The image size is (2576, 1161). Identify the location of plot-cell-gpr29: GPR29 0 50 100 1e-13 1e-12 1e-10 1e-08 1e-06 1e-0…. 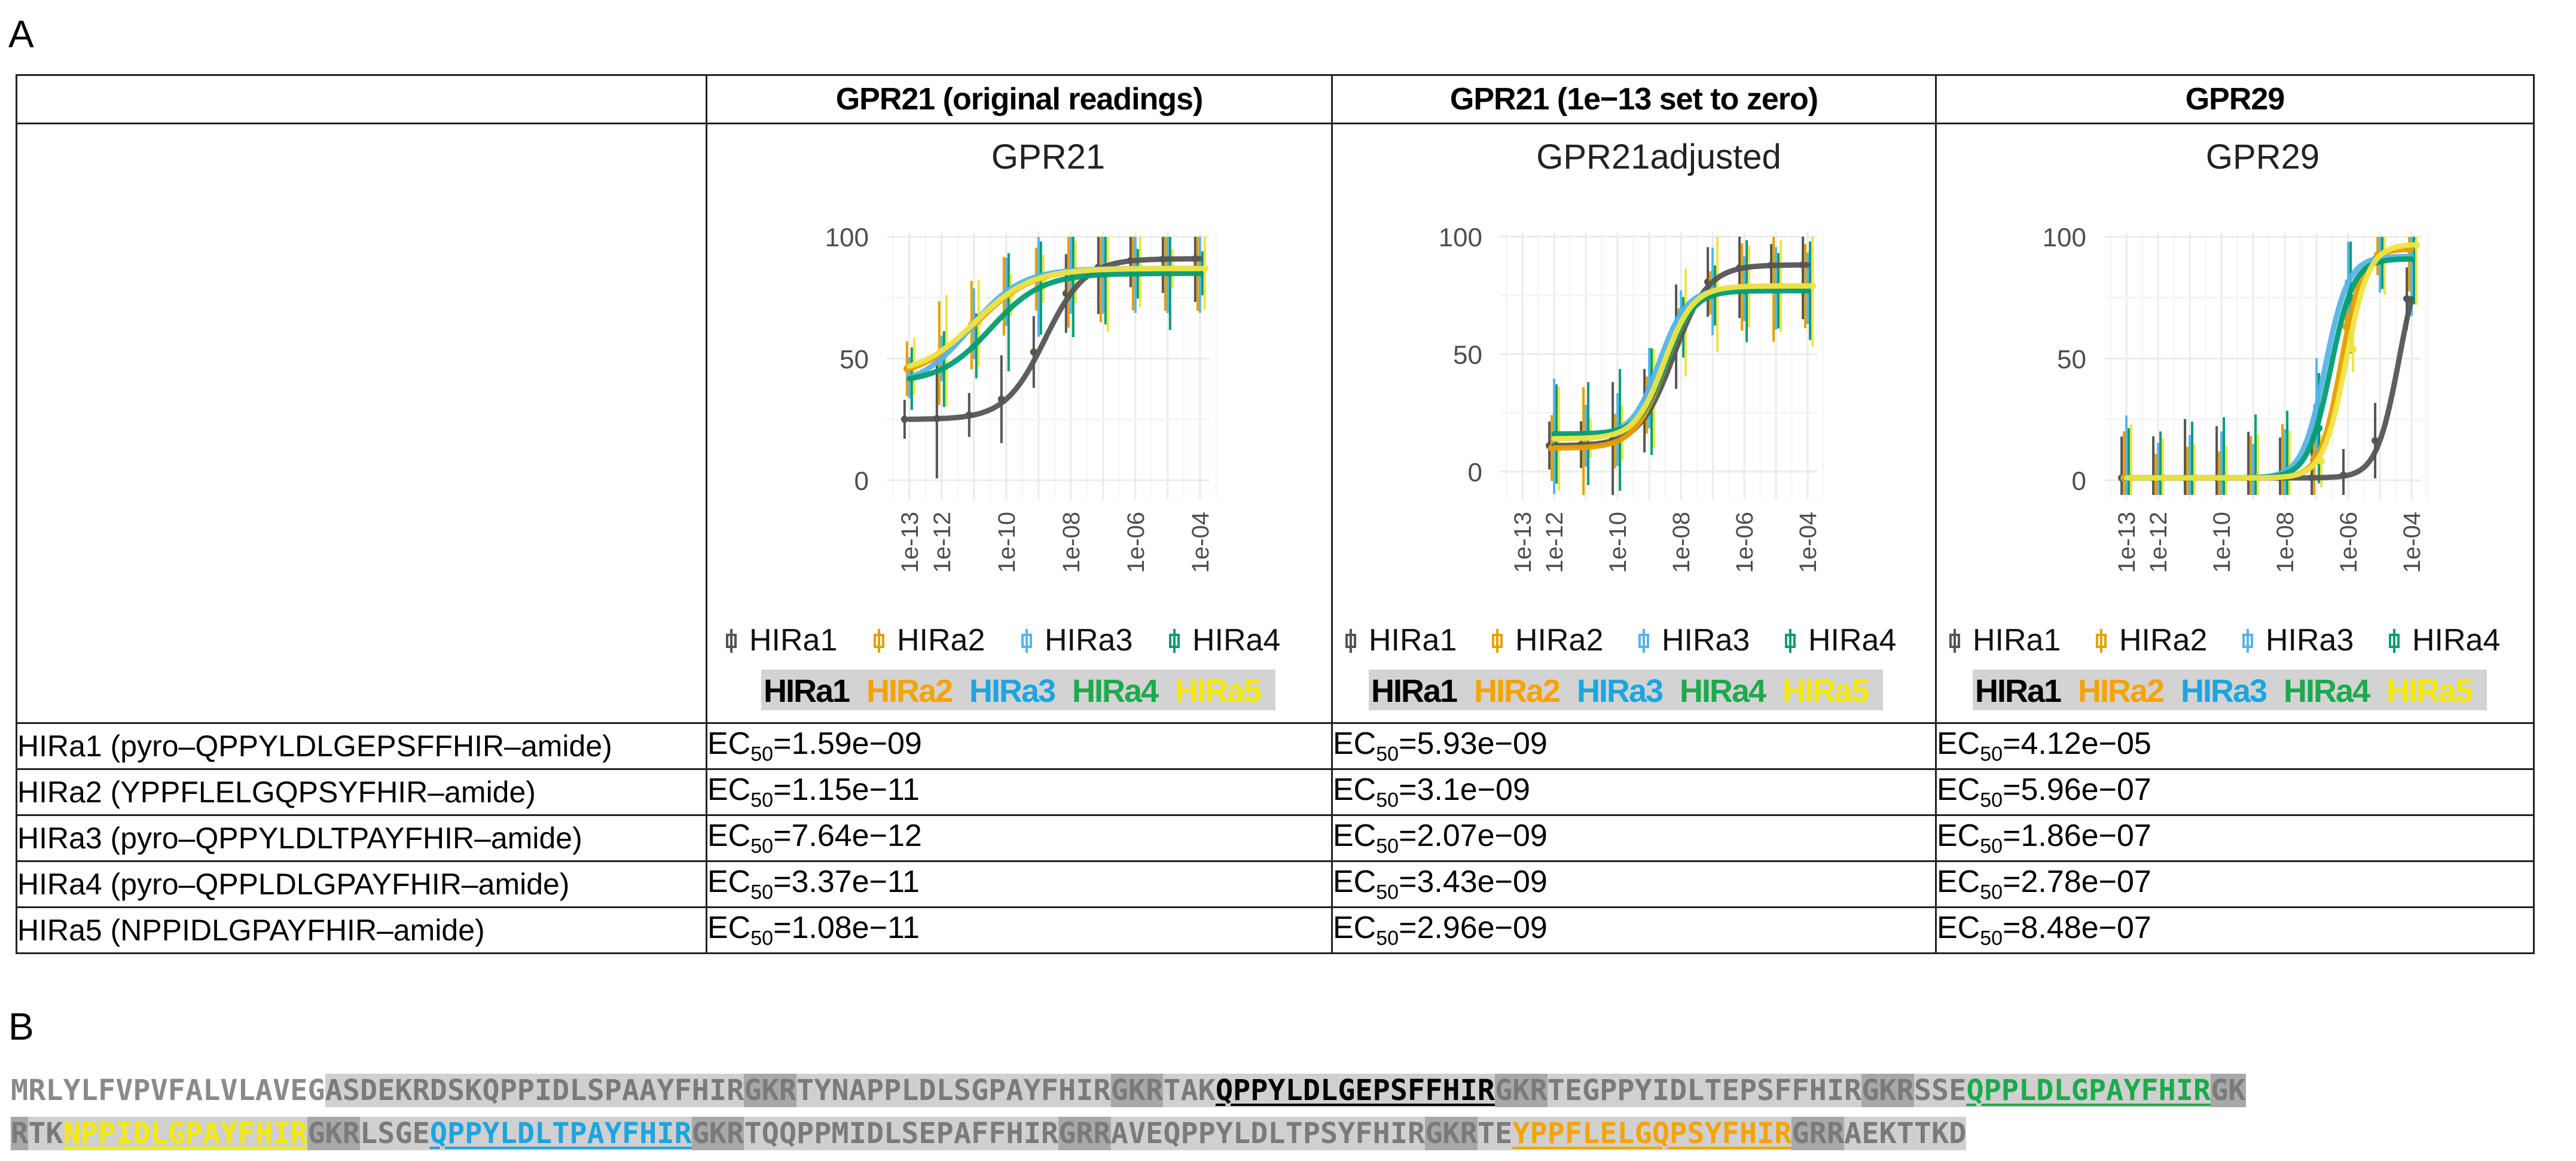
(2235, 423).